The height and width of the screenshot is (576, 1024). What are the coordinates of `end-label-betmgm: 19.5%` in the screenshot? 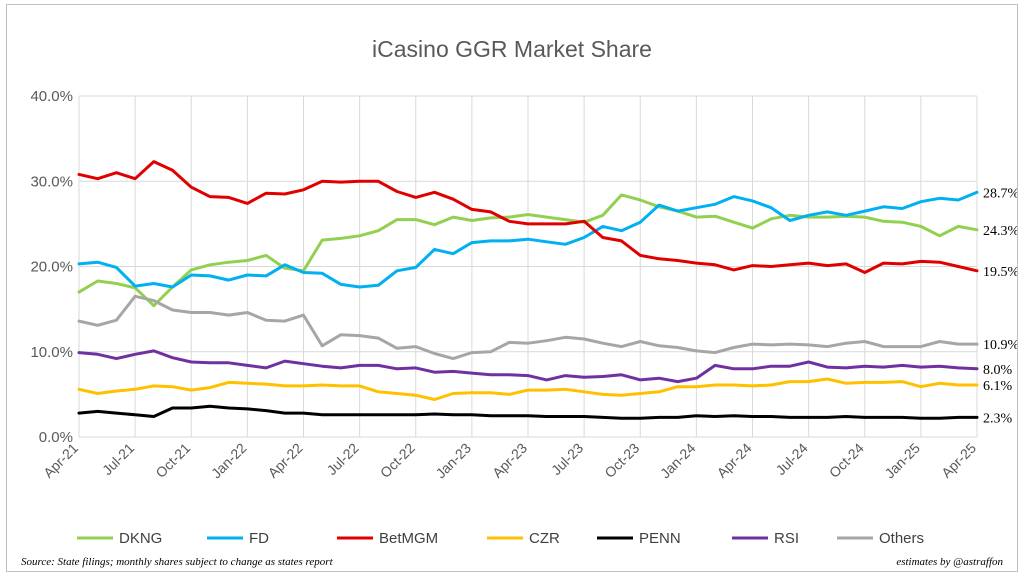 It's located at (1000, 272).